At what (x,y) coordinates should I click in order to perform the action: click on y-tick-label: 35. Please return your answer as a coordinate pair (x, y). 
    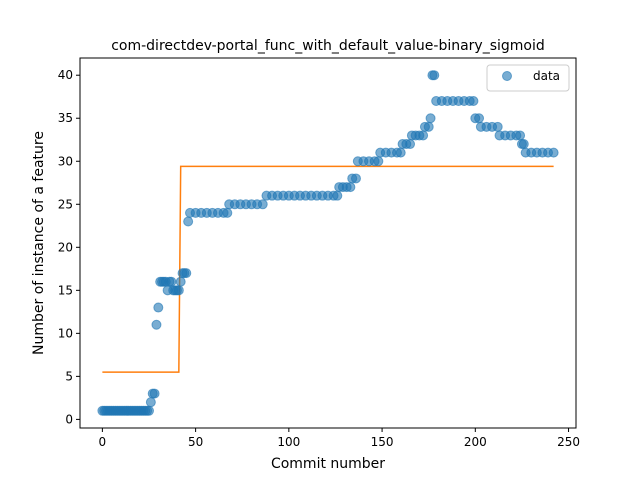
    Looking at the image, I should click on (65, 118).